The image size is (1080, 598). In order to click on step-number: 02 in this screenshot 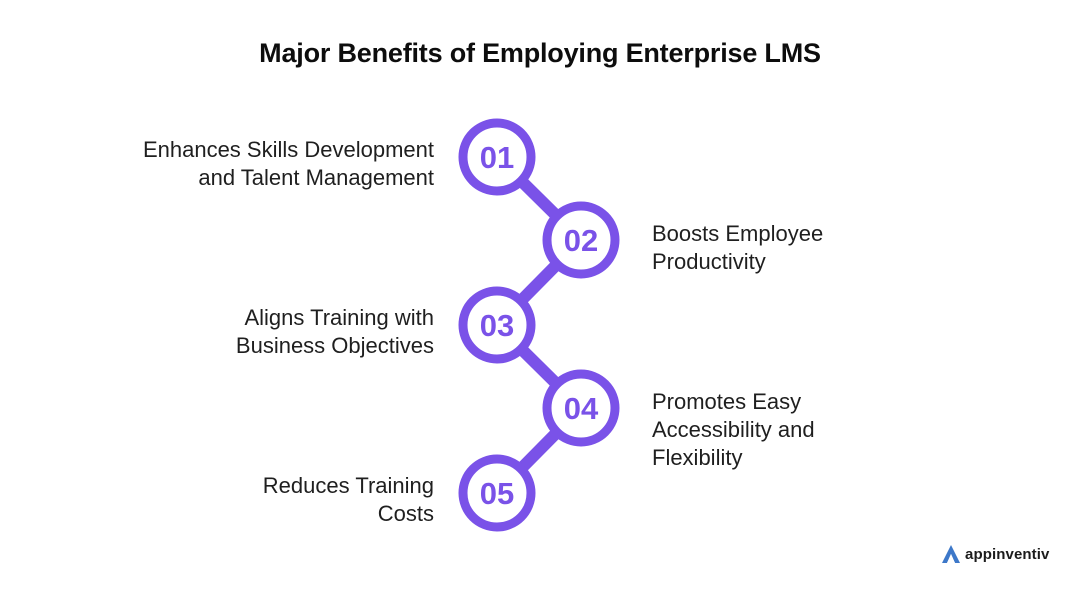, I will do `click(581, 240)`.